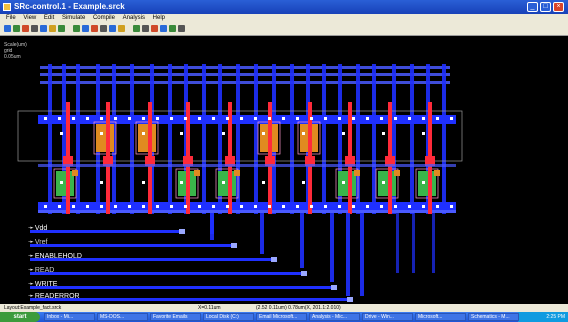 This screenshot has height=322, width=568. What do you see at coordinates (73, 18) in the screenshot?
I see `menu-simulate: Simulate` at bounding box center [73, 18].